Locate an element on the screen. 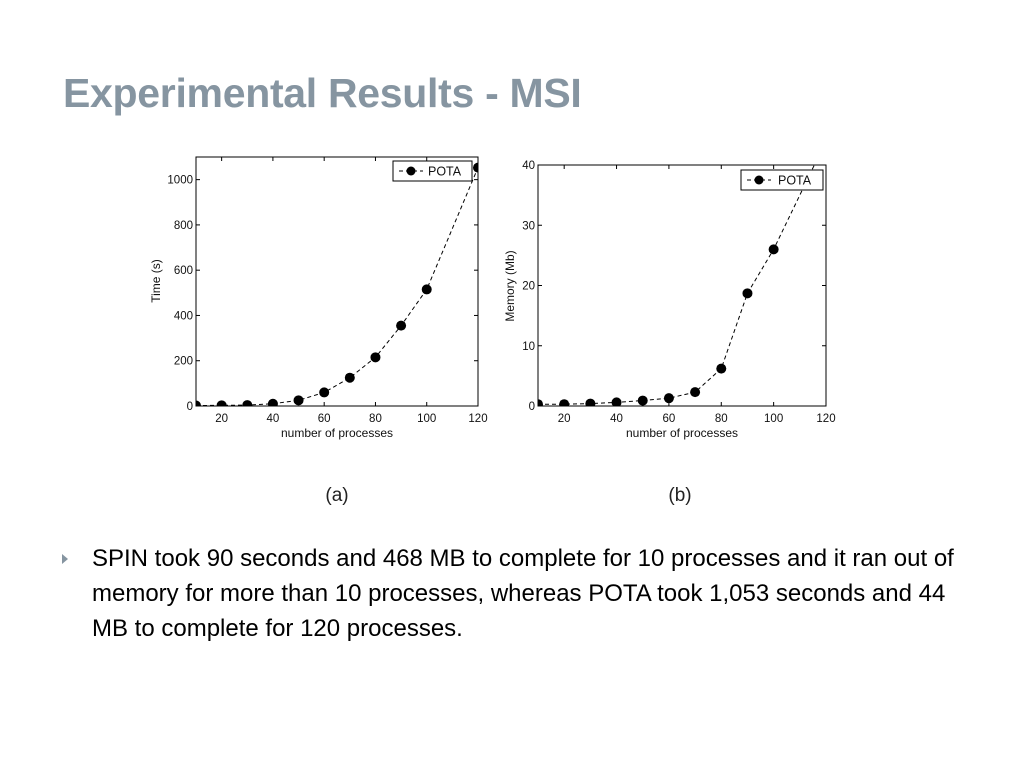  y-tick-label: 40 is located at coordinates (528, 166).